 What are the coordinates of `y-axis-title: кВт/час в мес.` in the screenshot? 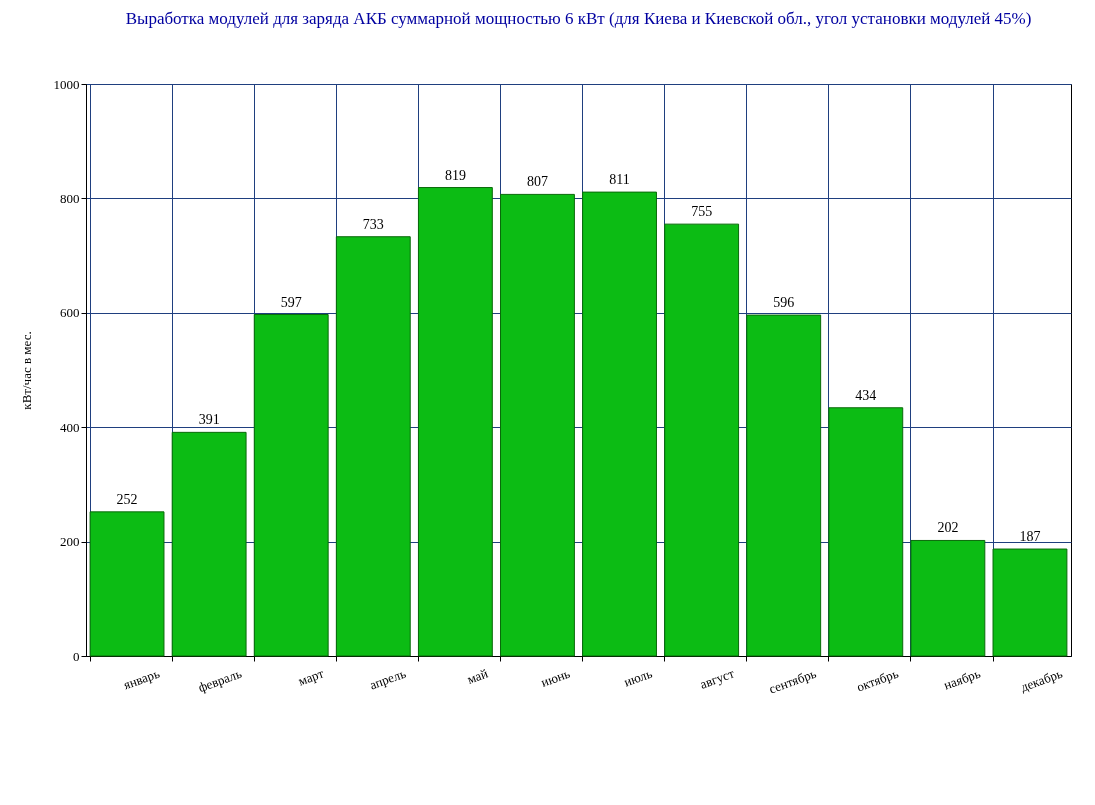 It's located at (26, 370).